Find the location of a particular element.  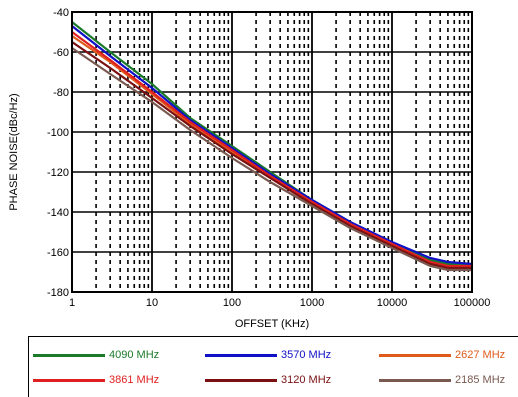

legend-item: 2627 MHz is located at coordinates (442, 355).